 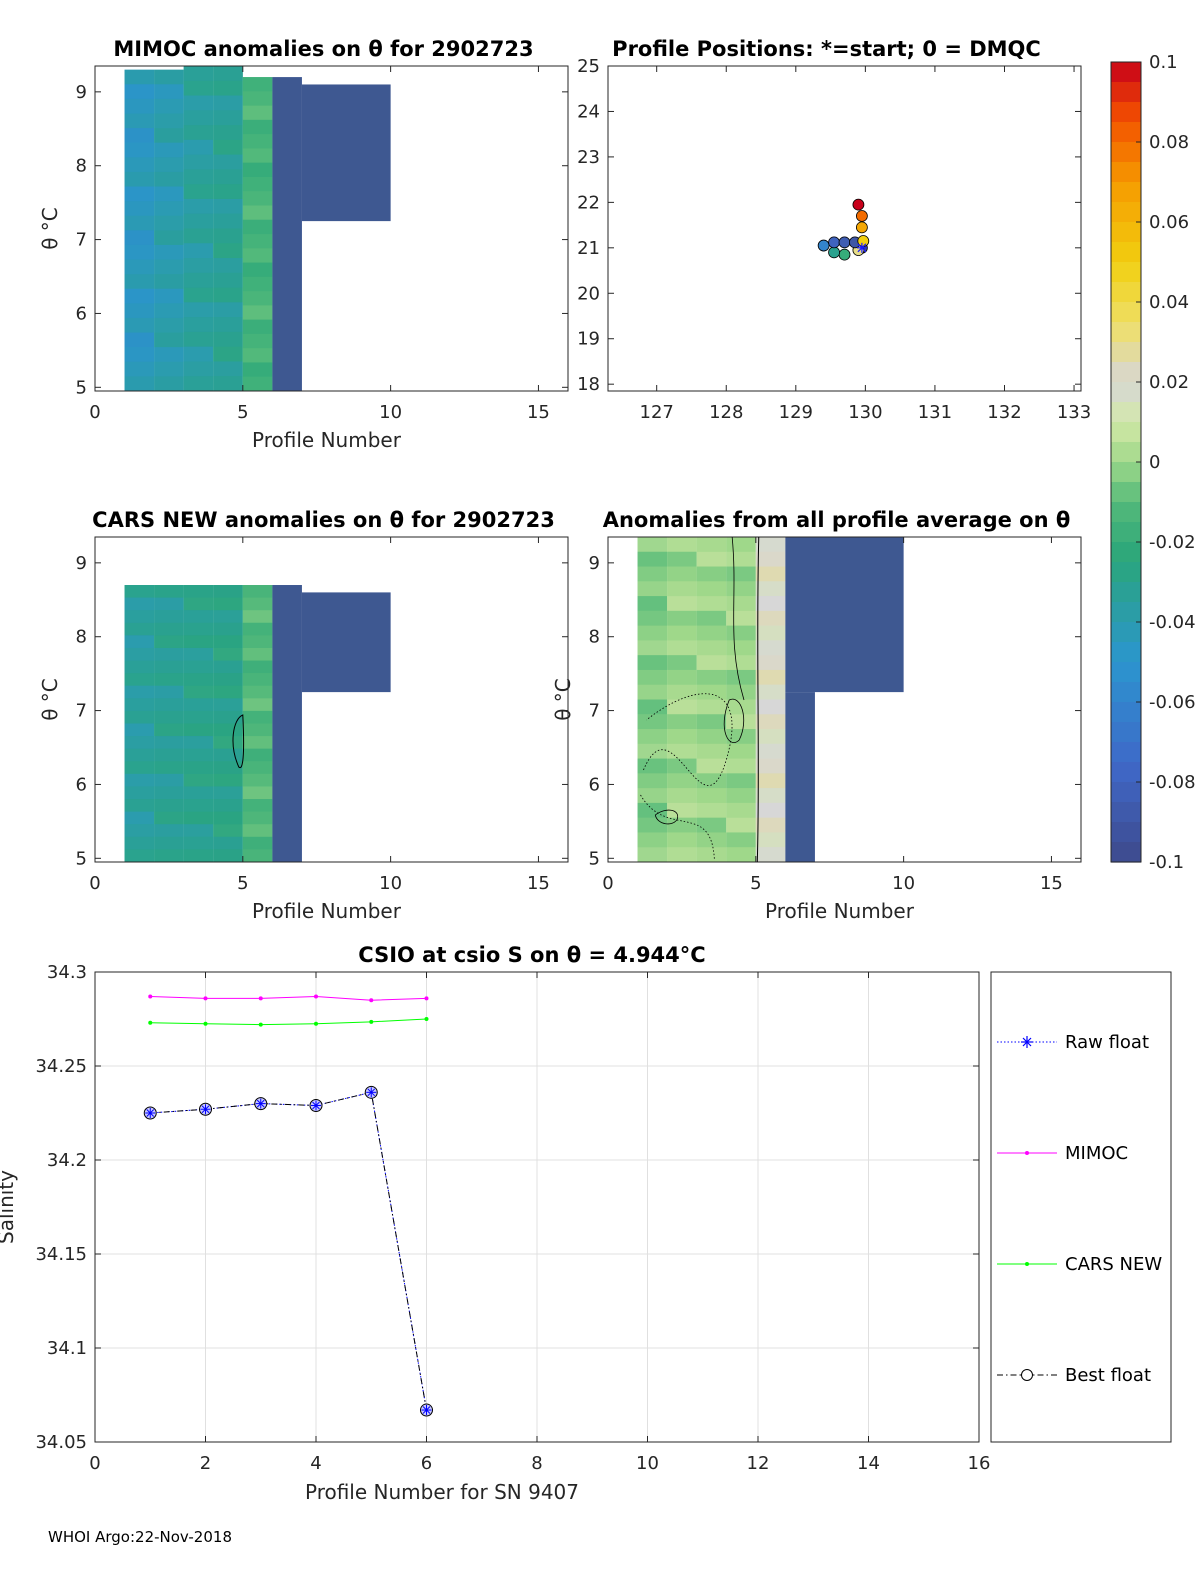 What do you see at coordinates (9, 1207) in the screenshot?
I see `csio-ylabel: Salinity` at bounding box center [9, 1207].